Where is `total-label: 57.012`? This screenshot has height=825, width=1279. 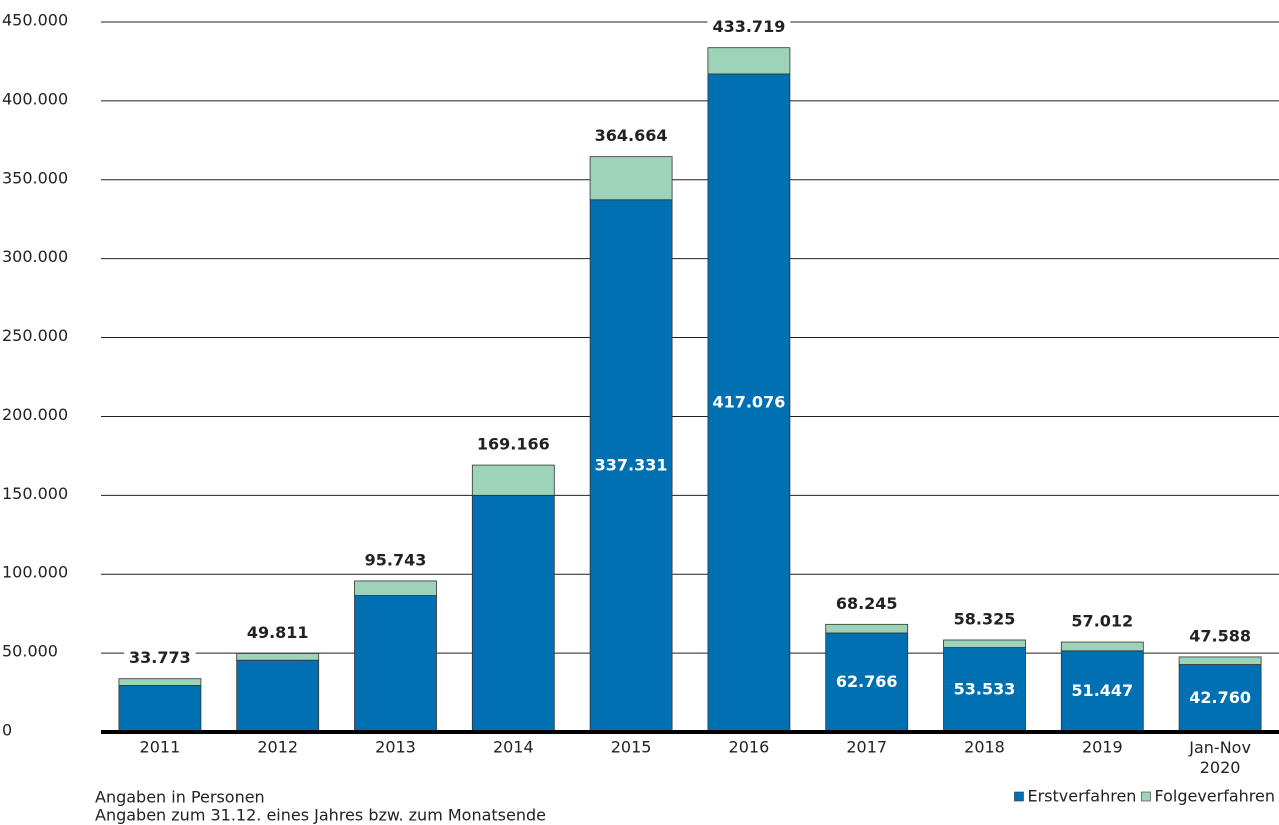 total-label: 57.012 is located at coordinates (1102, 621).